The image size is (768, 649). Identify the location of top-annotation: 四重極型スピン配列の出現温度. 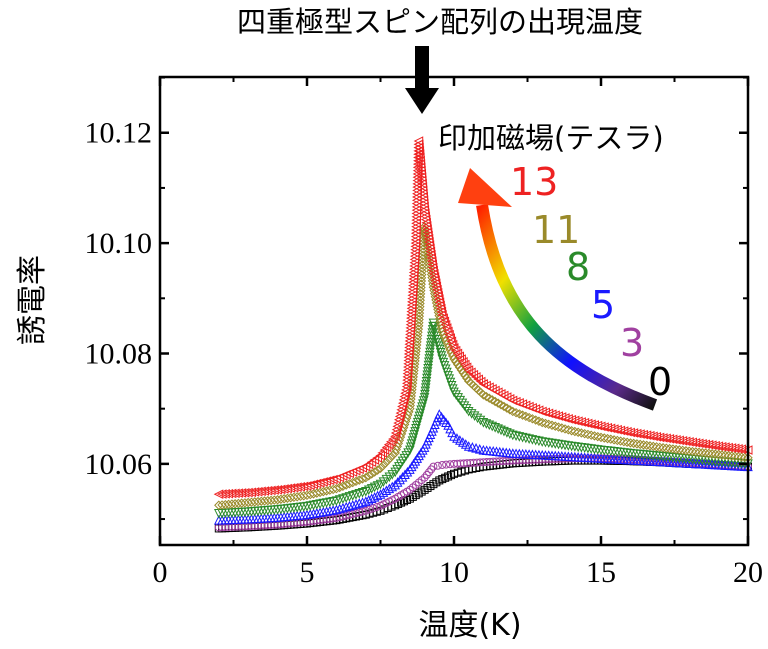
(440, 22).